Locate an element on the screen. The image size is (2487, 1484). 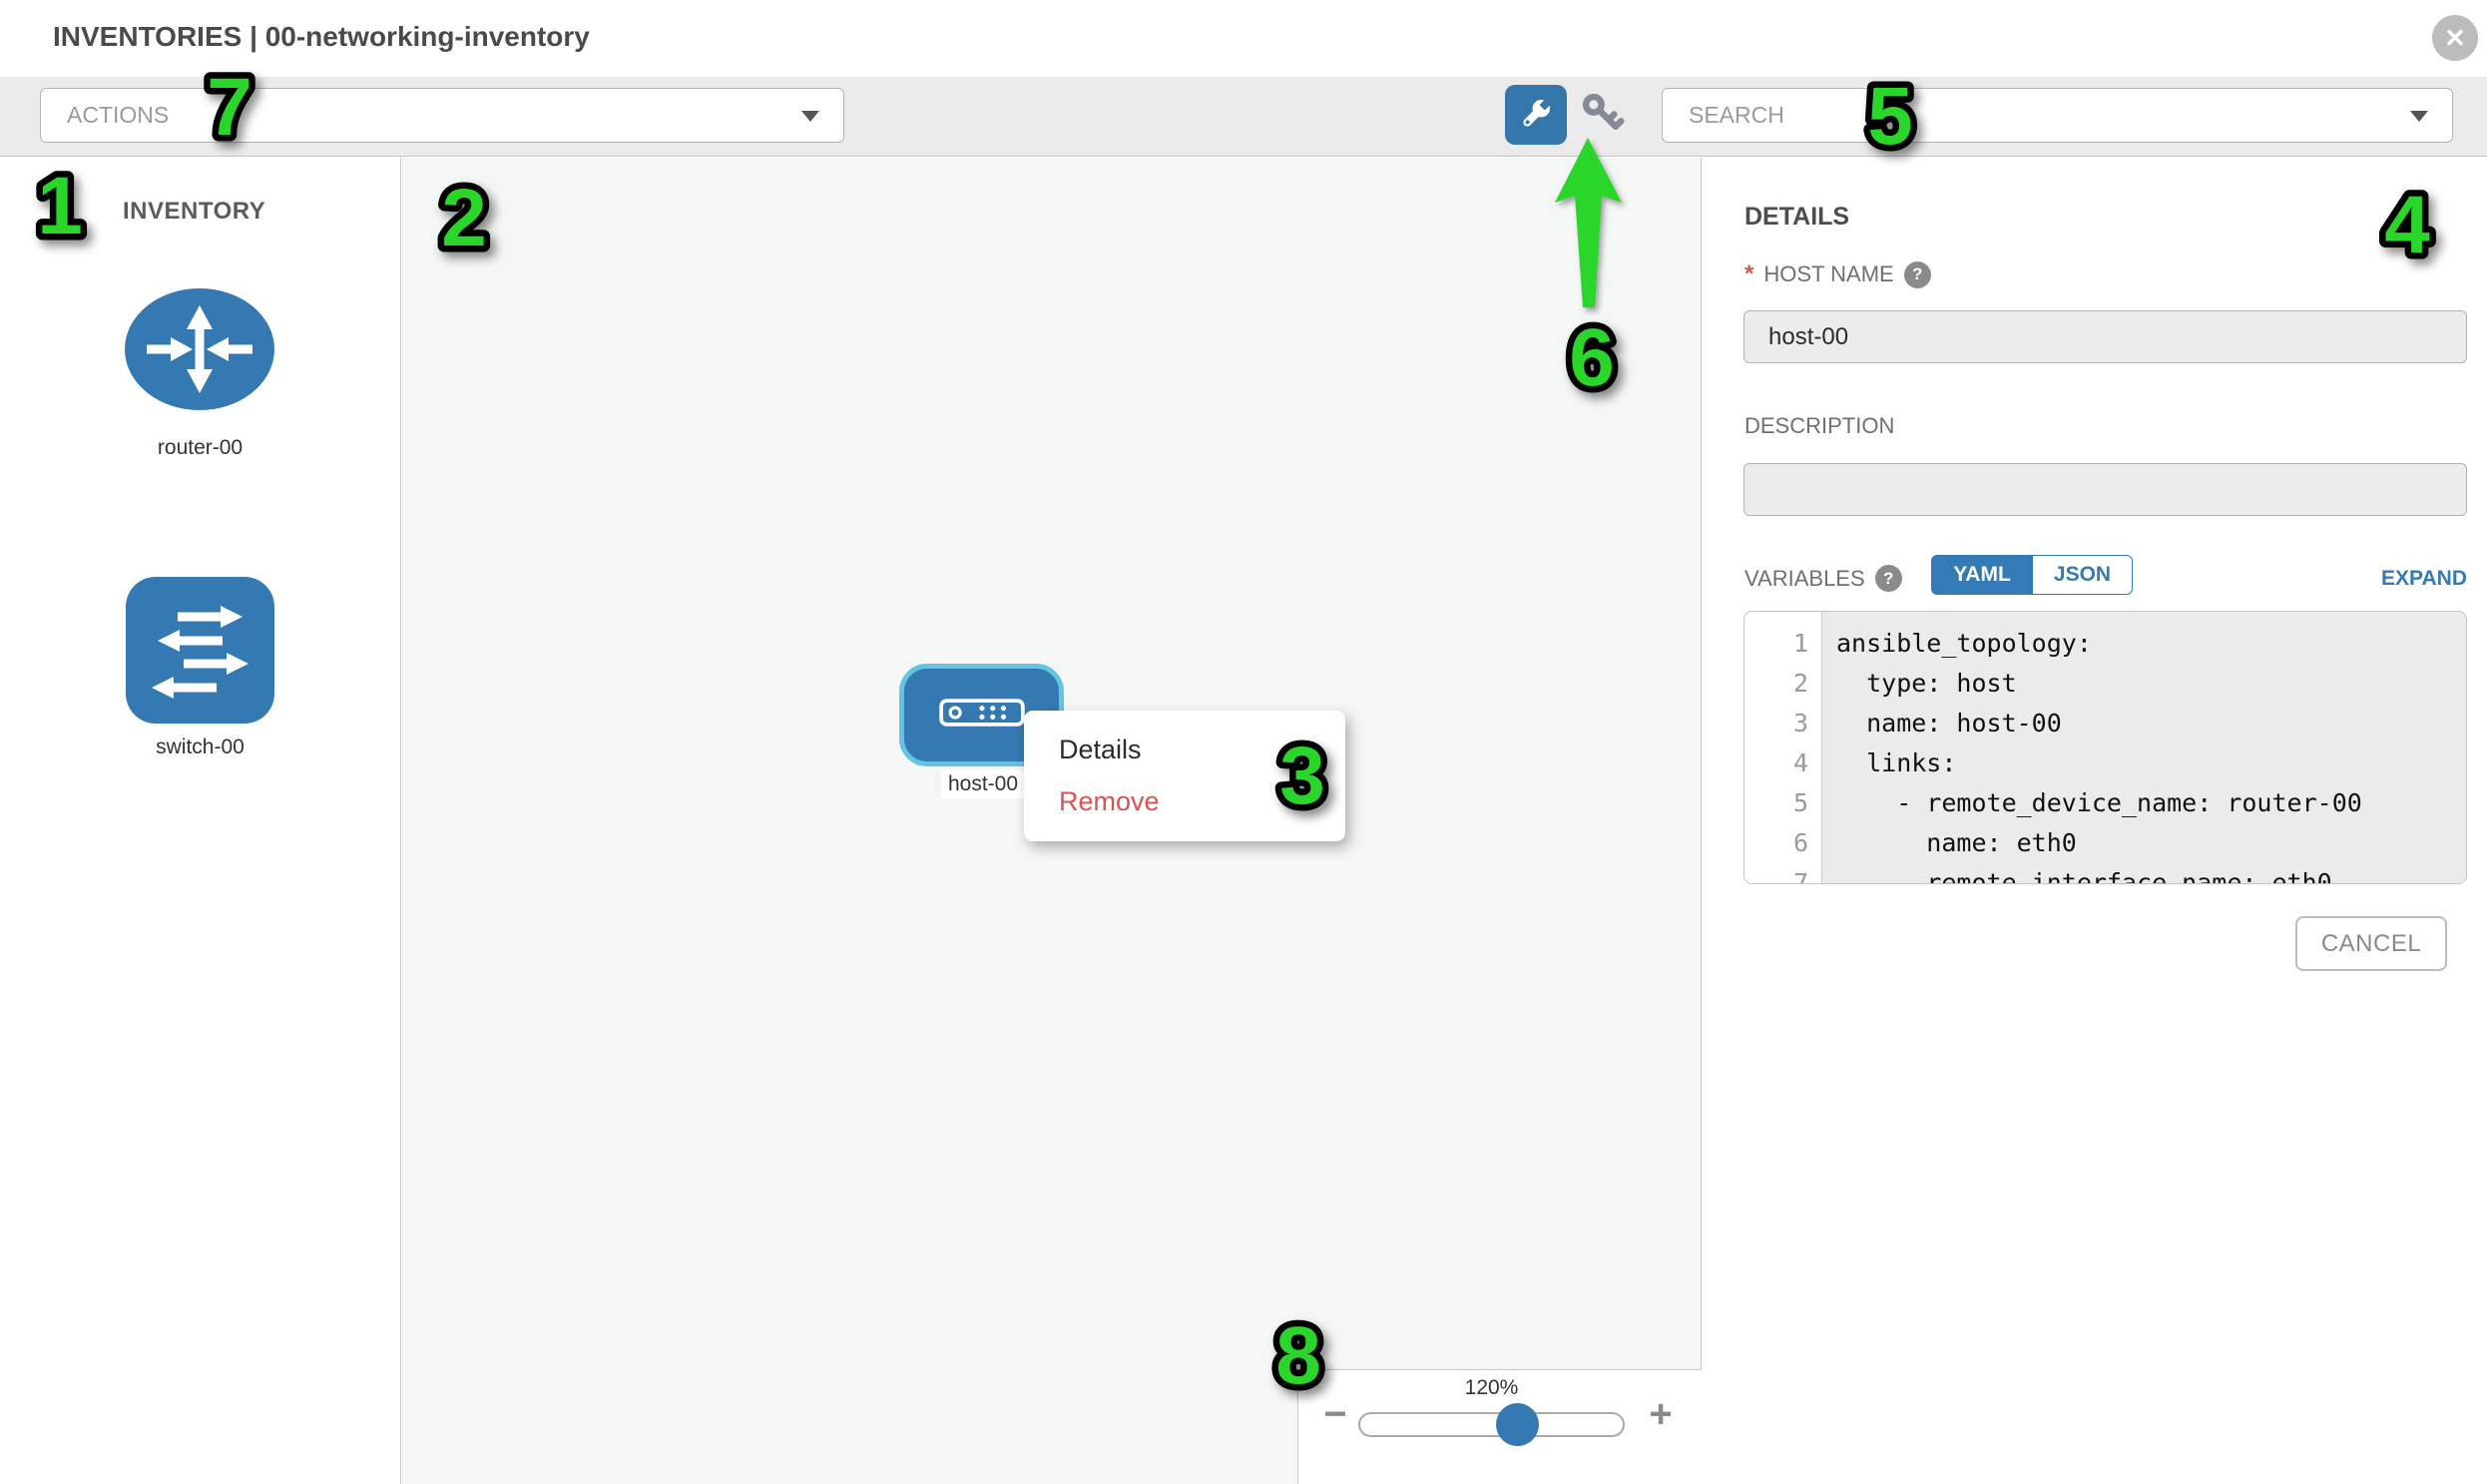
page-title: INVENTORIES | 00-networking-inventory is located at coordinates (321, 36).